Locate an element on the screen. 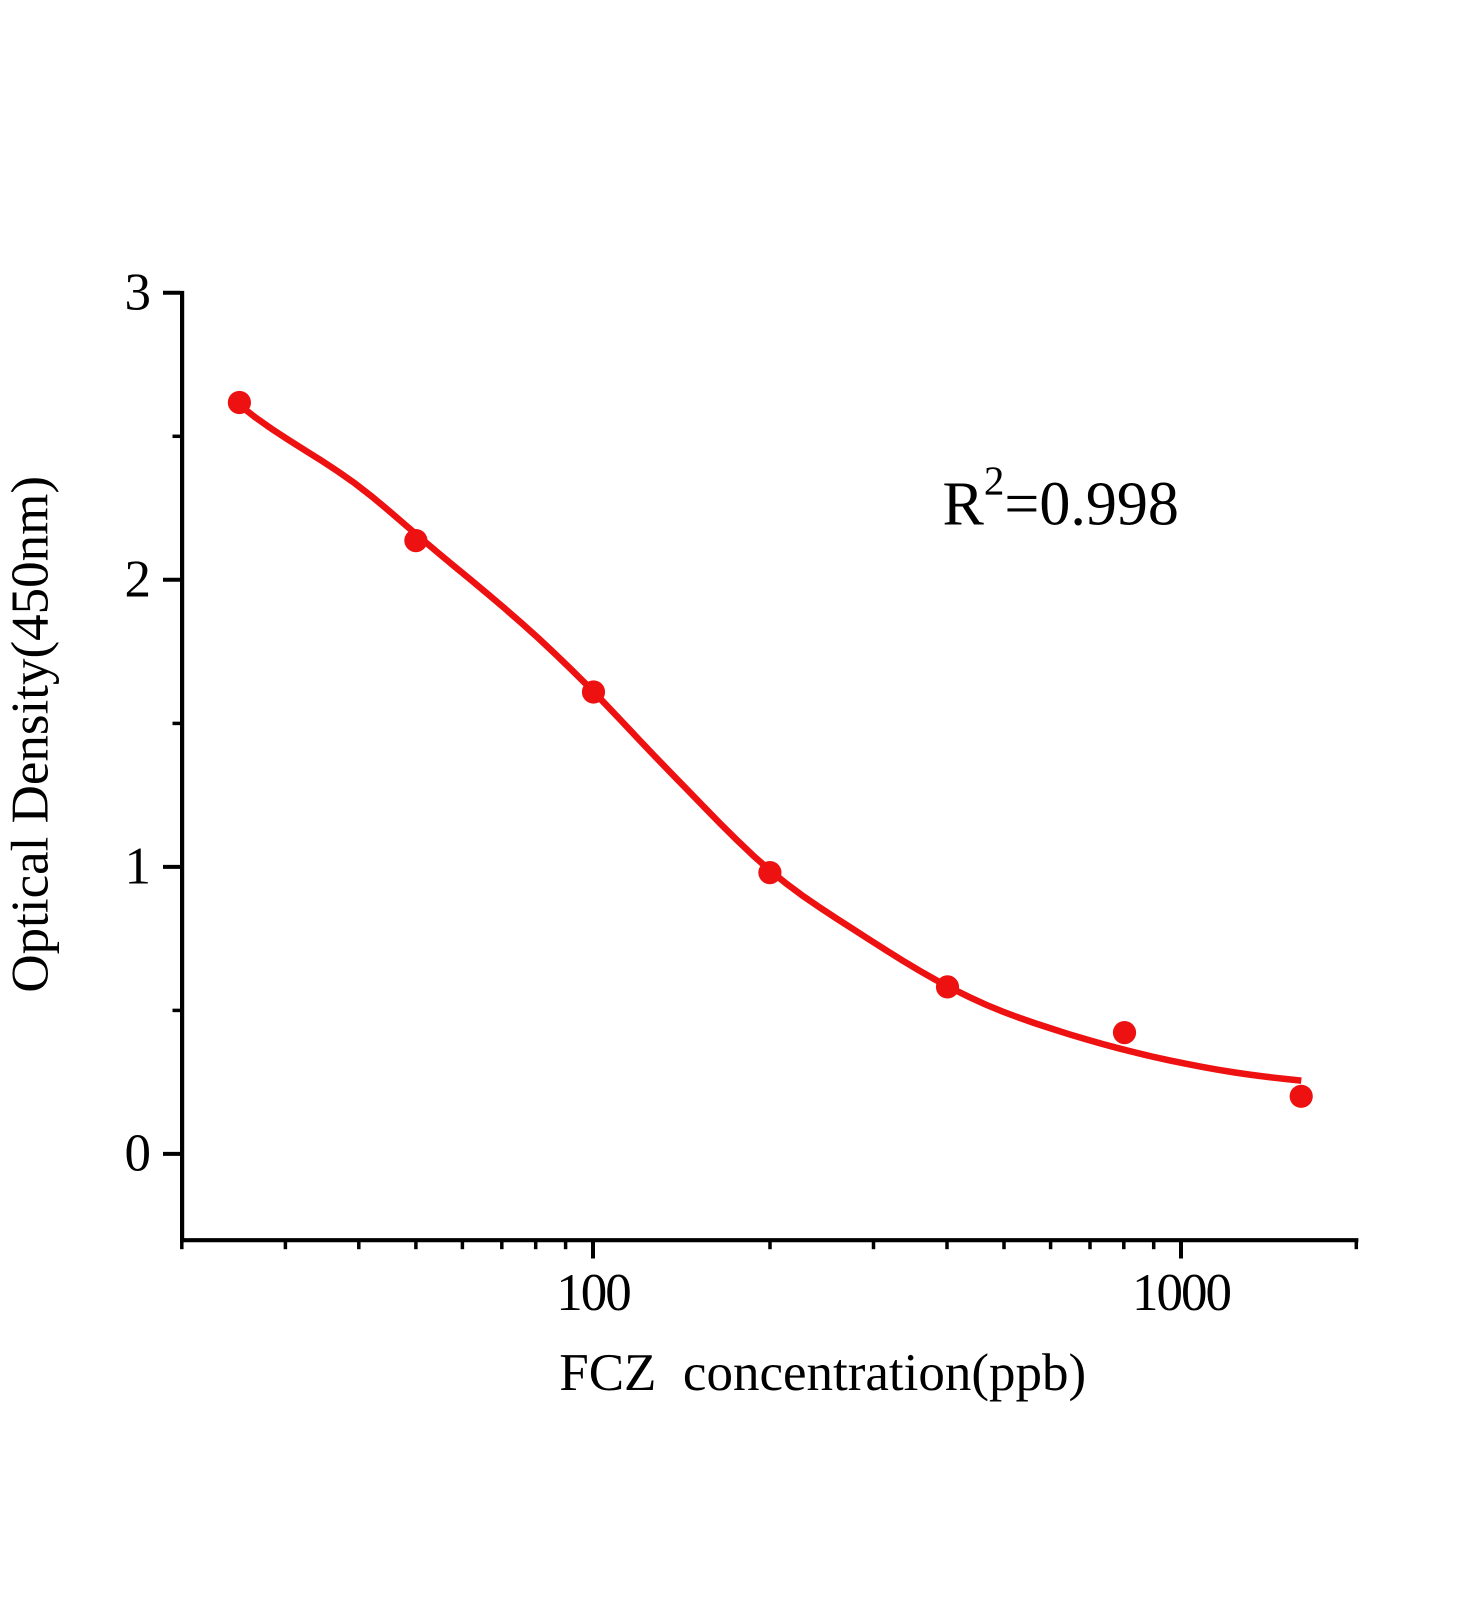 Image resolution: width=1472 pixels, height=1600 pixels. svg-text: 3 is located at coordinates (138, 292).